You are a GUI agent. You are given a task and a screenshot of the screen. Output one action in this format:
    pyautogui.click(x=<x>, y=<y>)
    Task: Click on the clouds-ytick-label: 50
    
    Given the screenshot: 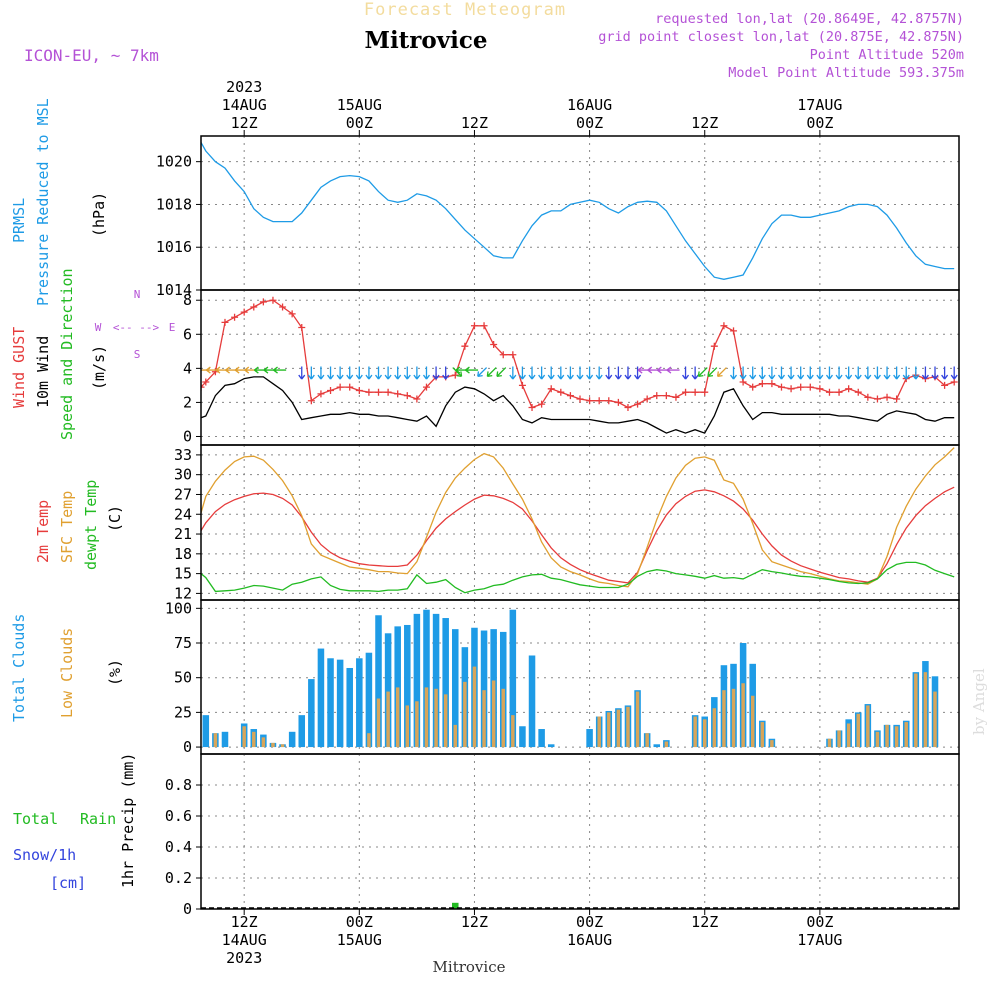 What is the action you would take?
    pyautogui.click(x=183, y=678)
    